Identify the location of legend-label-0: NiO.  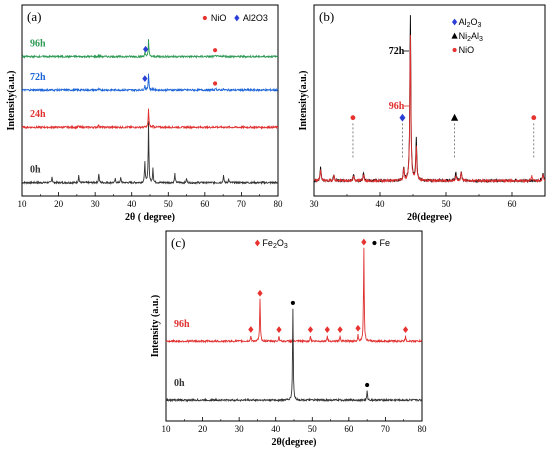
(219, 18).